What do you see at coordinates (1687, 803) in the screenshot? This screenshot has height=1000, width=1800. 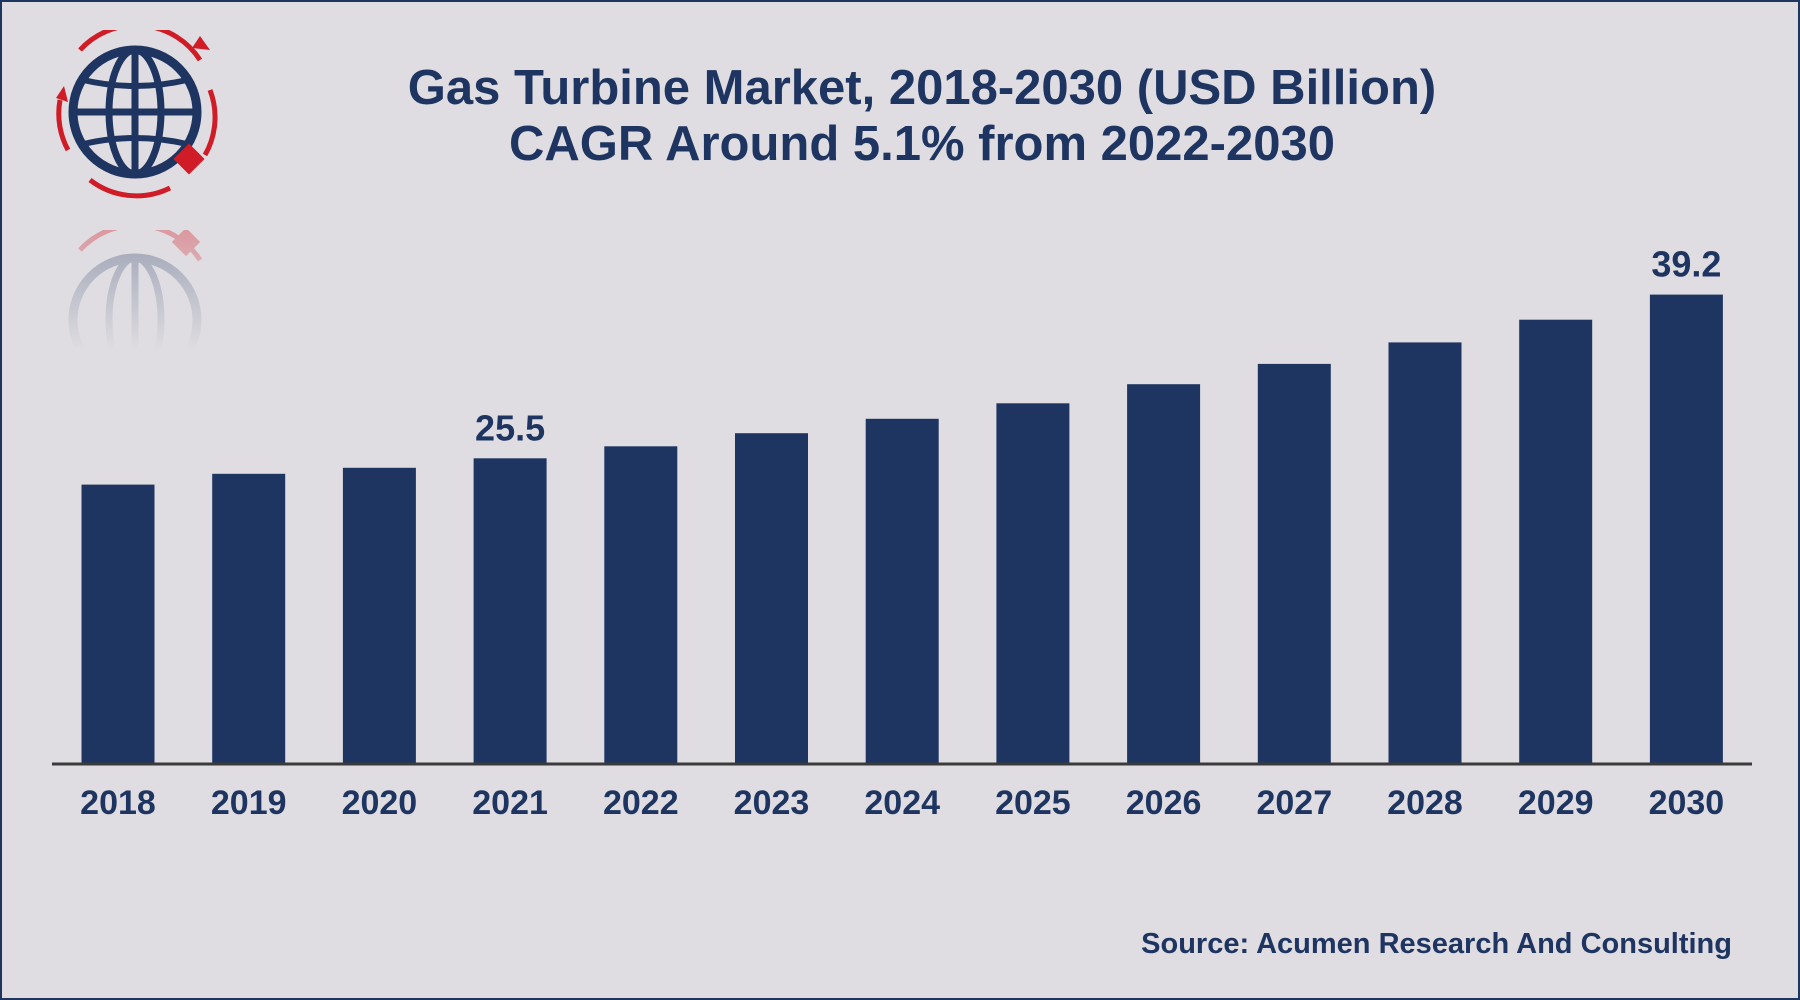 I see `x-tick-label: 2030` at bounding box center [1687, 803].